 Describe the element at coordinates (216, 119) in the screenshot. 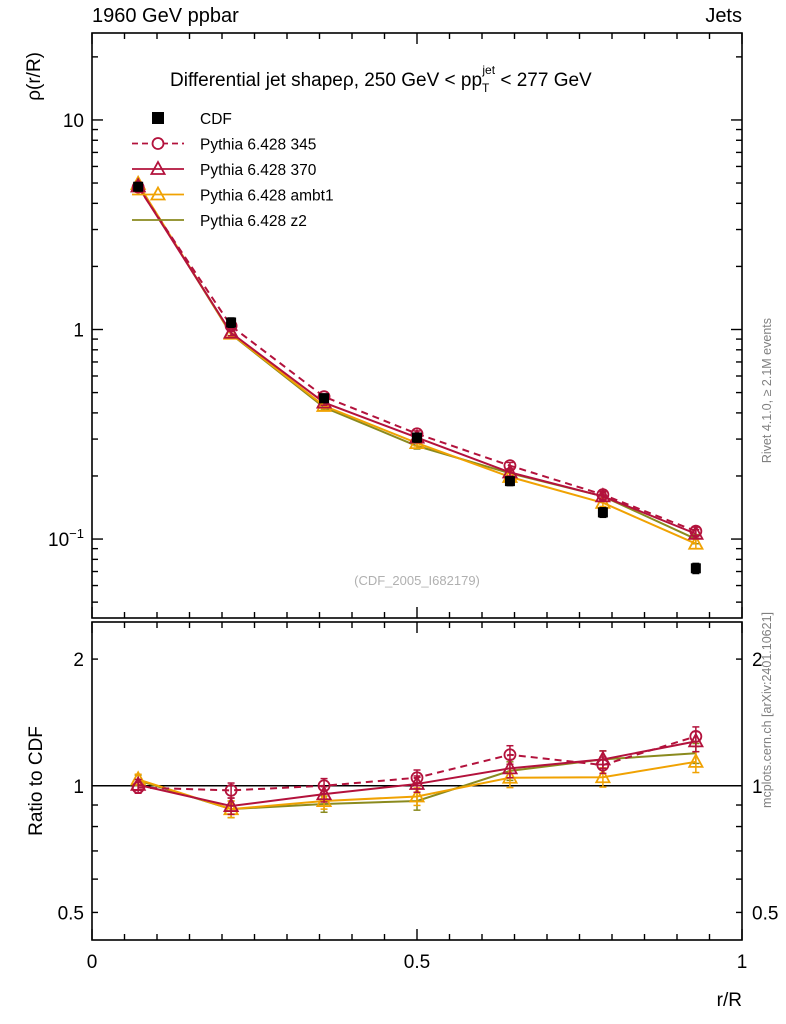

I see `legend-label: CDF` at that location.